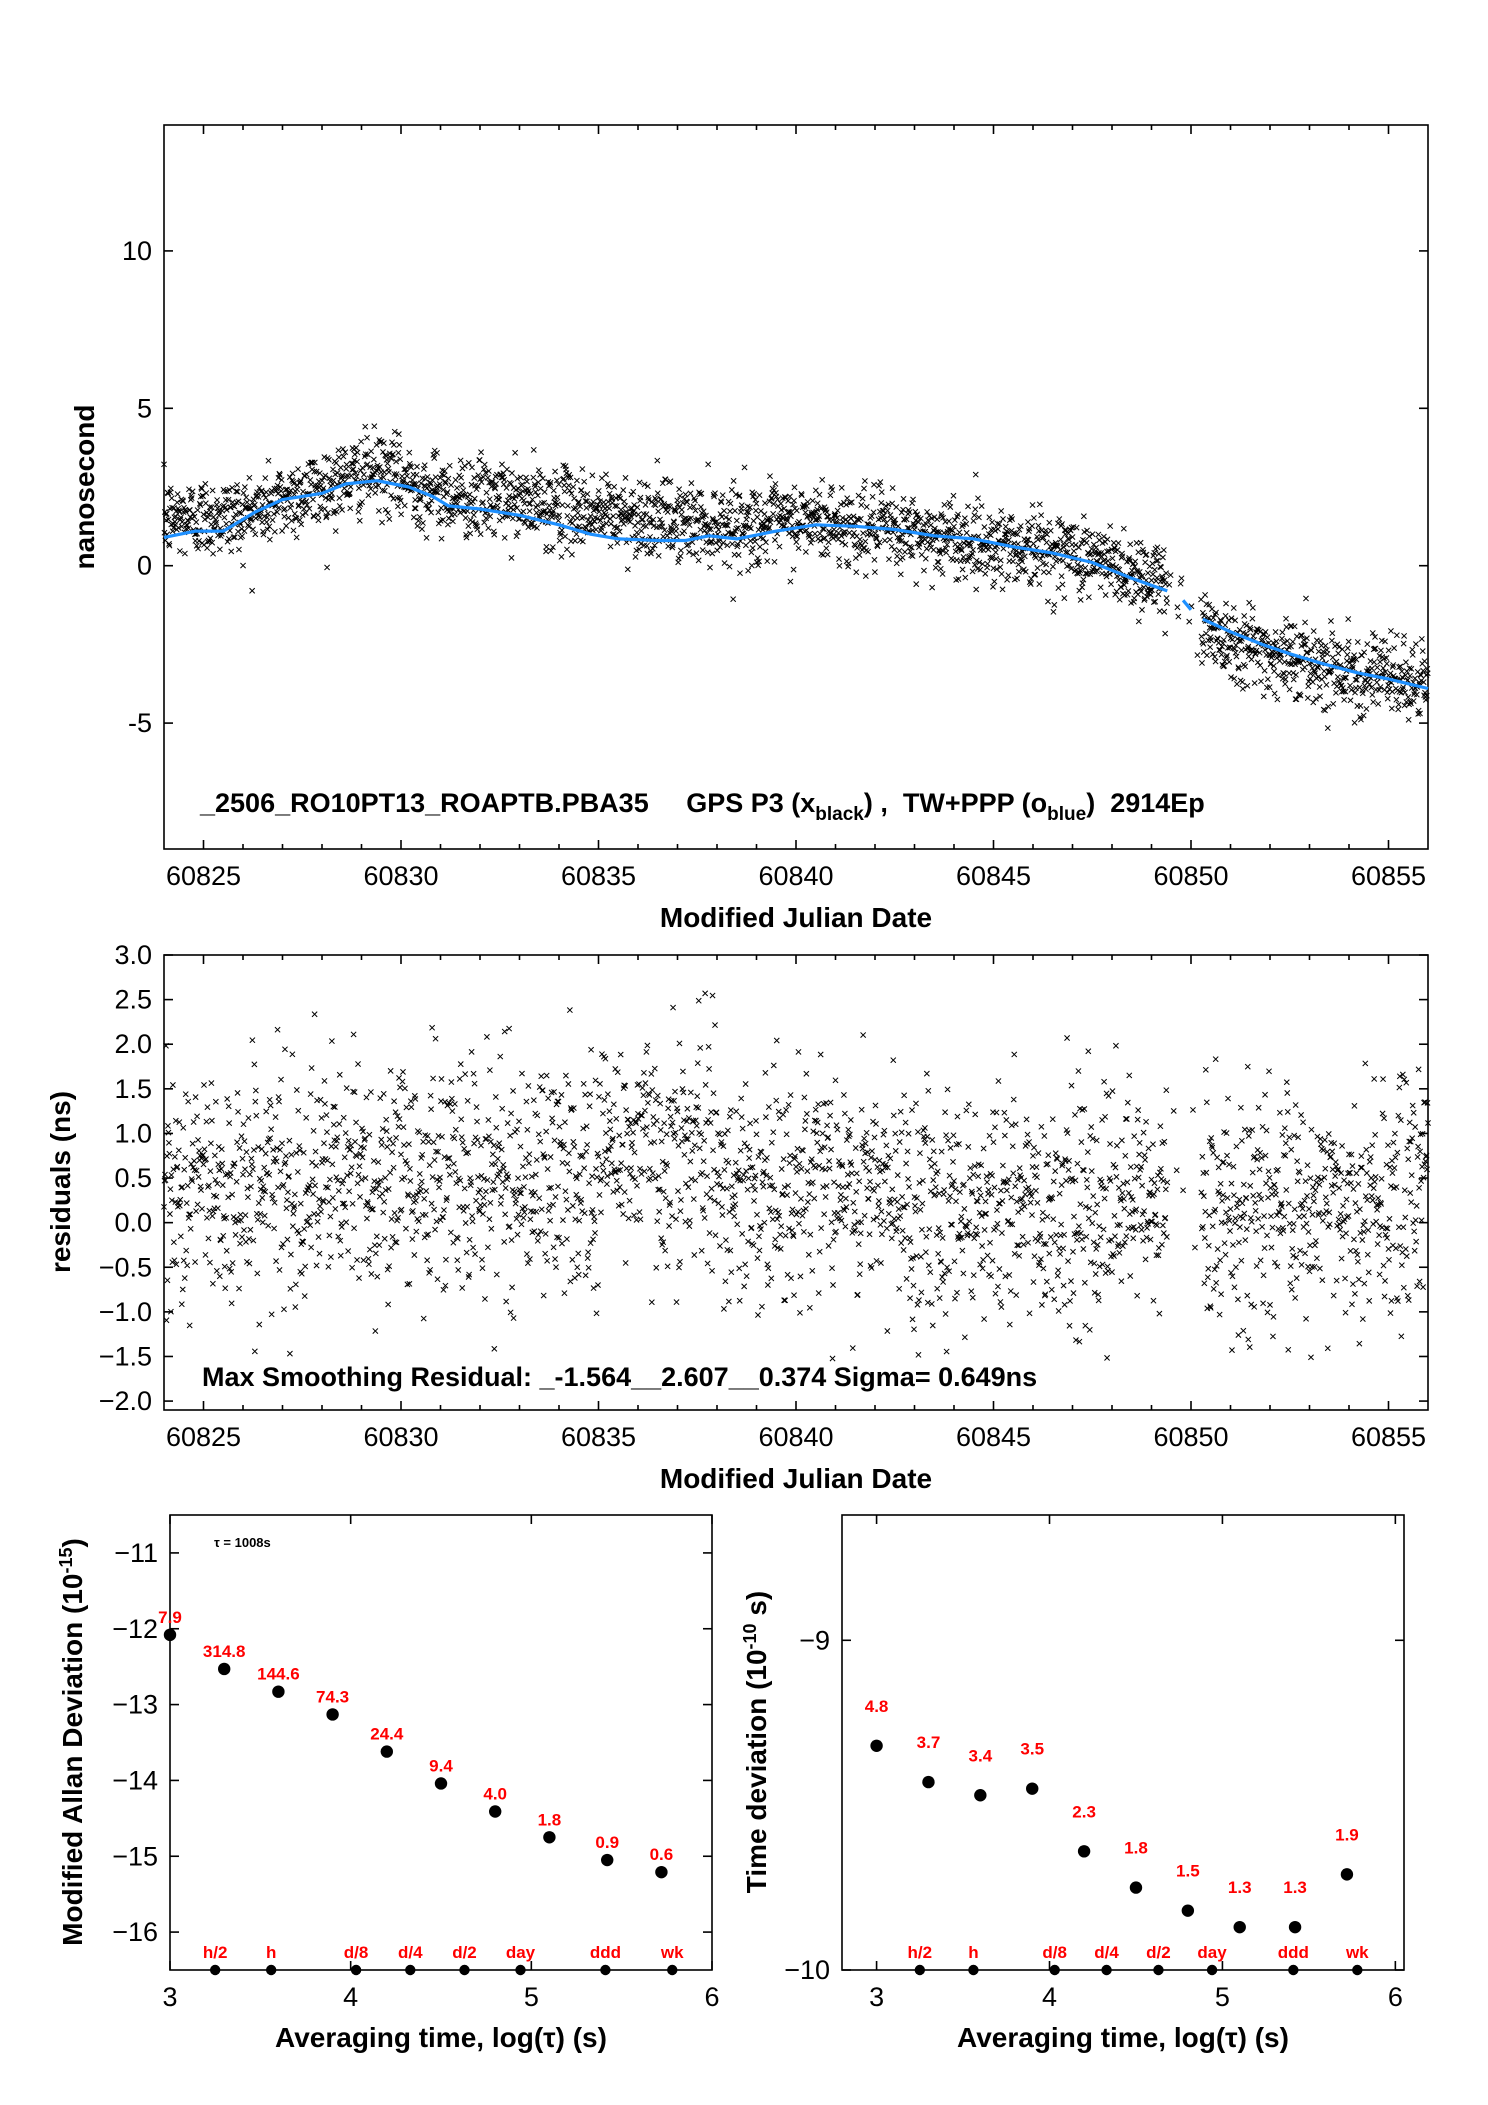 The width and height of the screenshot is (1488, 2105). I want to click on x-tick-label: 60825, so click(203, 876).